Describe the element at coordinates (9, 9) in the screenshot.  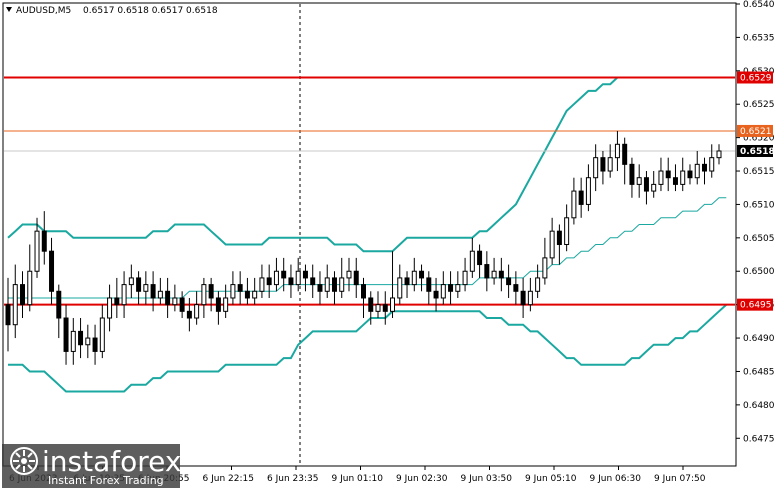
I see `collapse-triangle-icon` at that location.